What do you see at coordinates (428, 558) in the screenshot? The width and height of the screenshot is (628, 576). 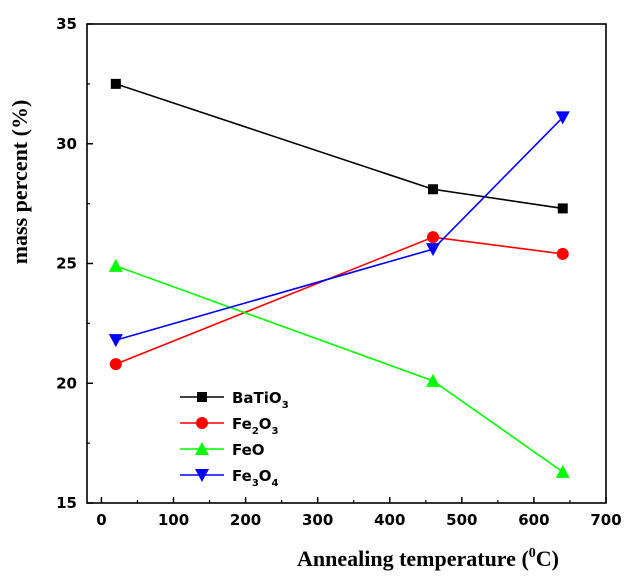 I see `x-axis-title: Annealing temperature (0C)` at bounding box center [428, 558].